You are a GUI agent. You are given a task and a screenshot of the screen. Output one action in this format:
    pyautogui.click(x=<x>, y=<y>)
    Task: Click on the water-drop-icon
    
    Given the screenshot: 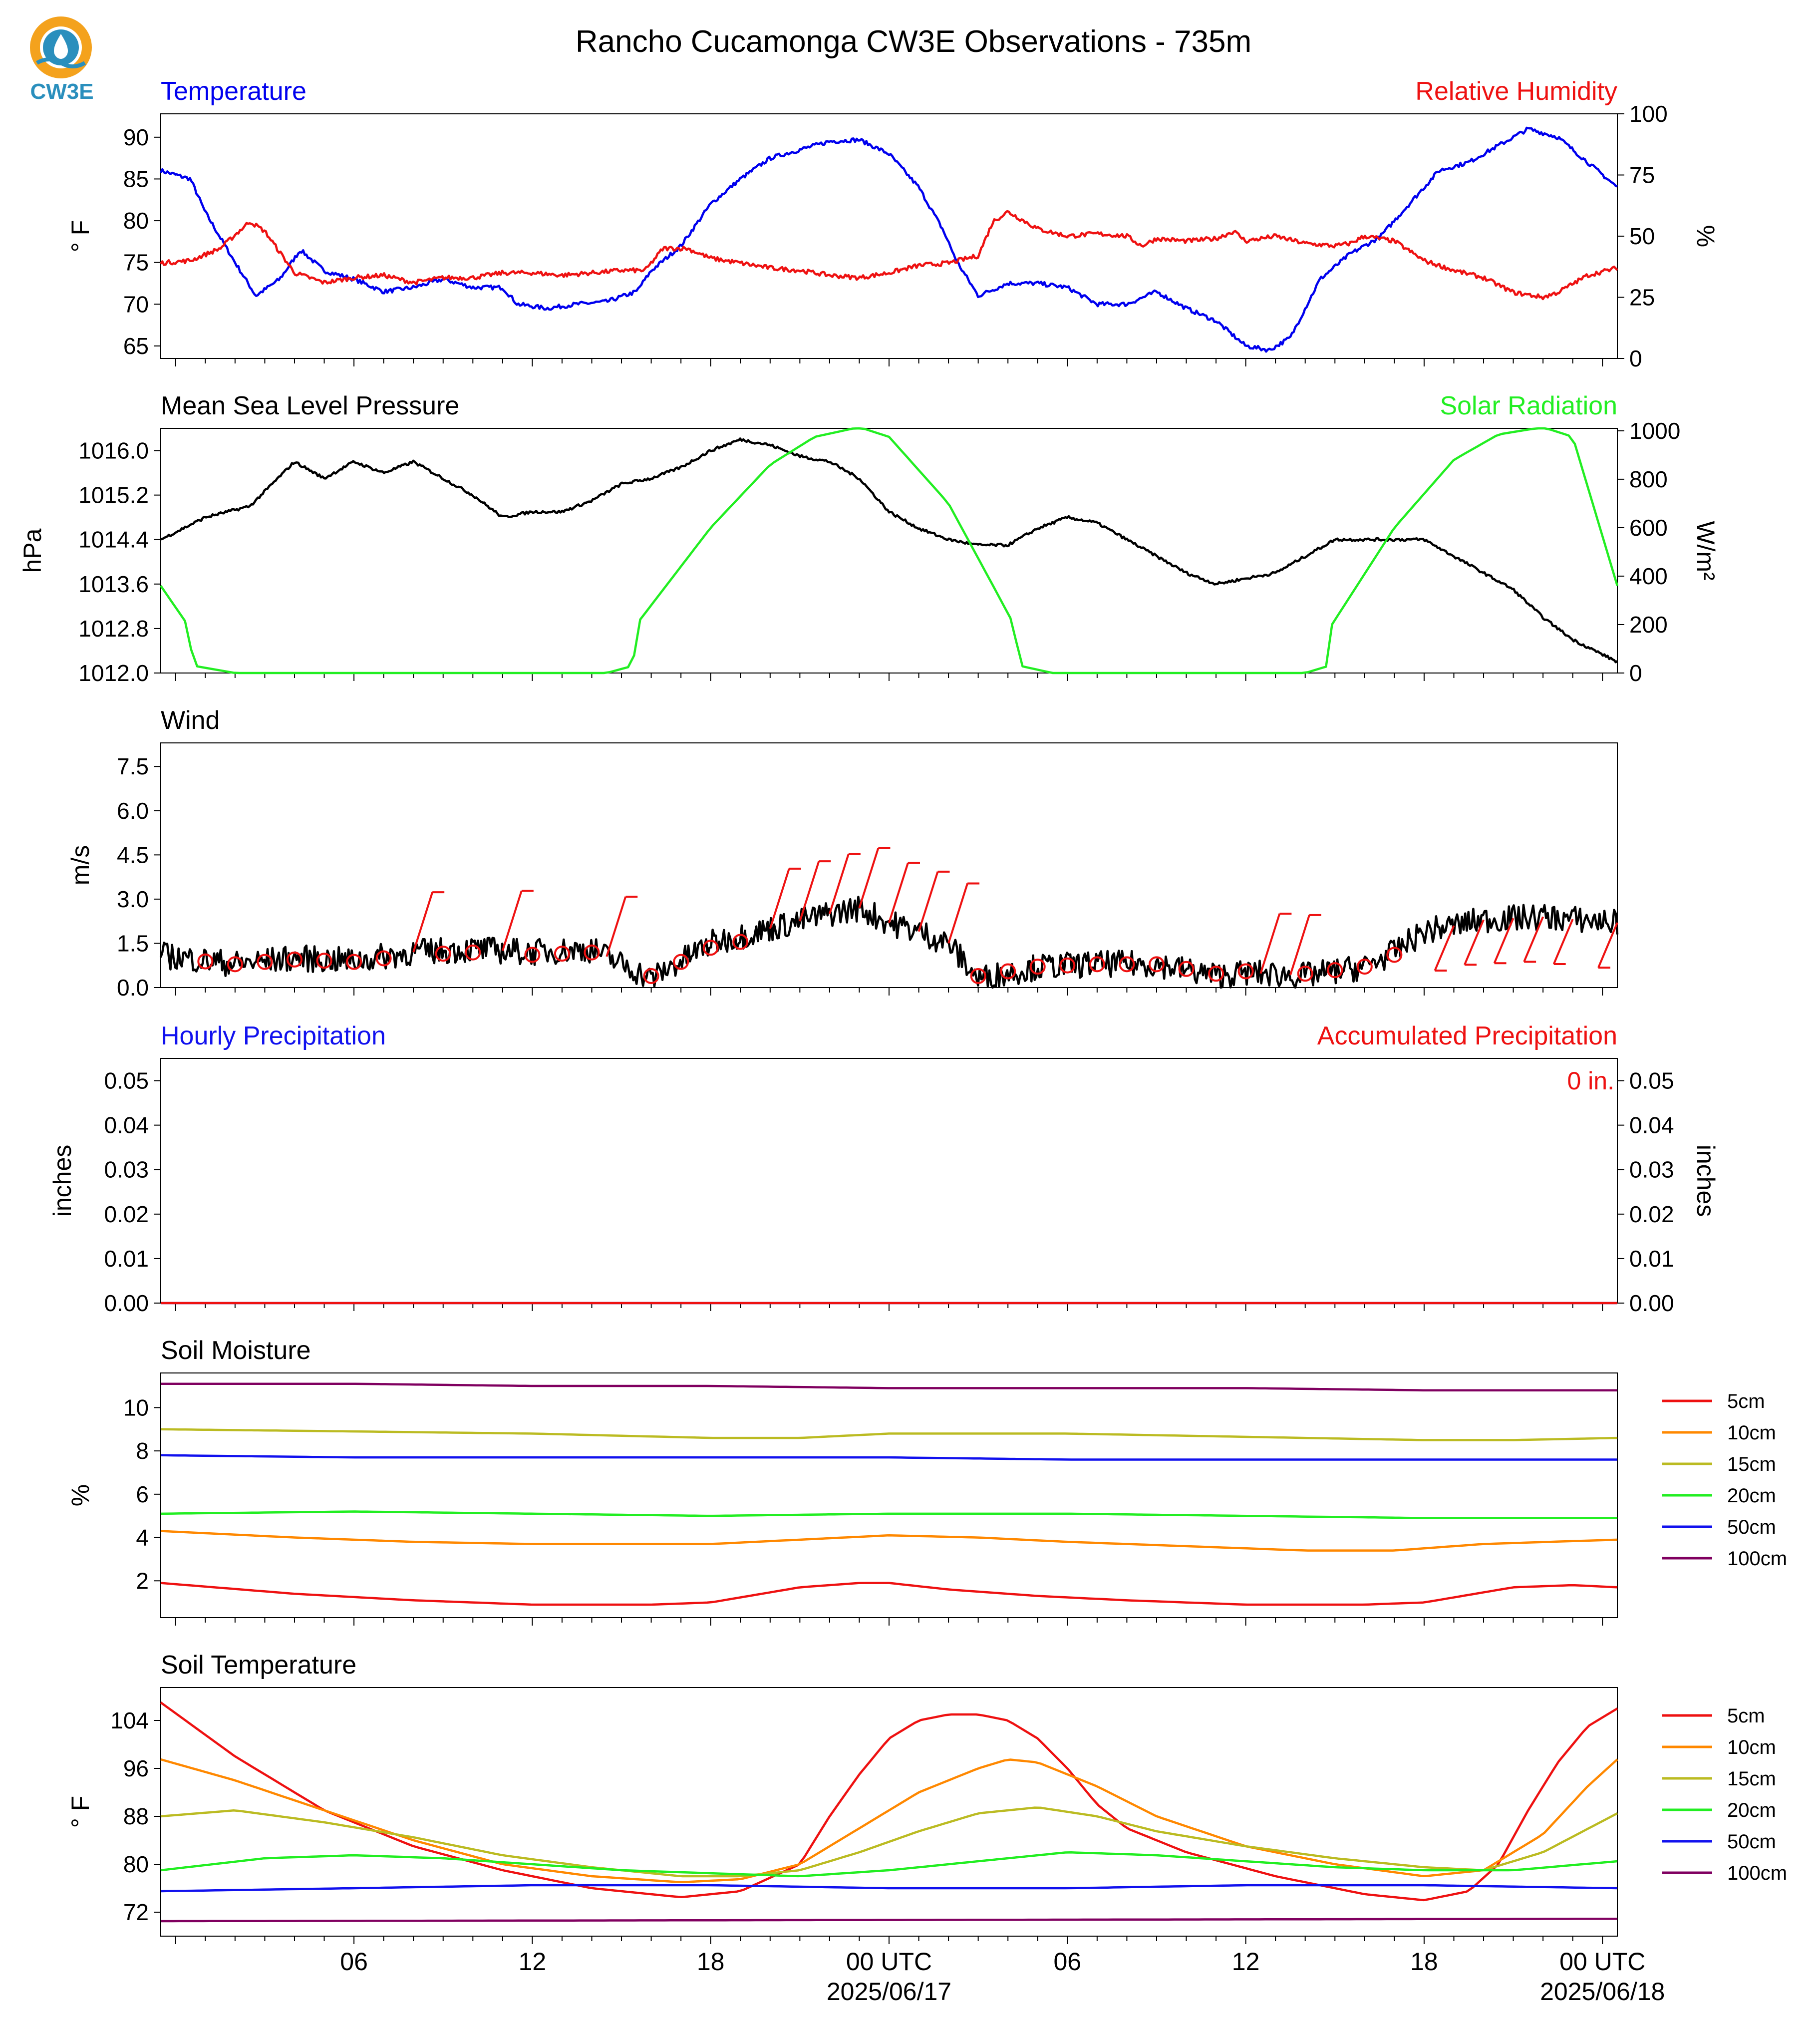 What is the action you would take?
    pyautogui.click(x=61, y=47)
    